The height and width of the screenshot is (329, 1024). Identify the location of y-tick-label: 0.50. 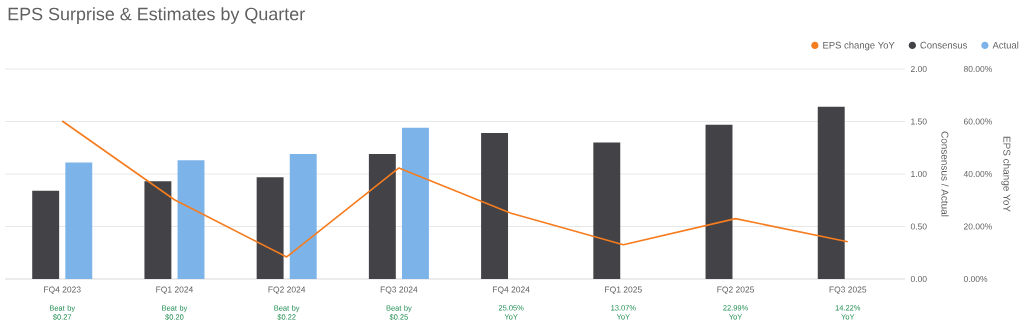
(918, 226).